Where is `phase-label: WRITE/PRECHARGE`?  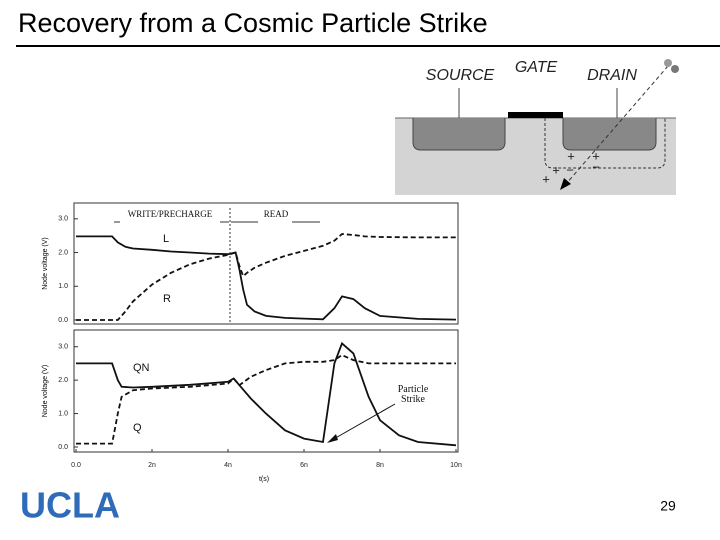
phase-label: WRITE/PRECHARGE is located at coordinates (170, 214).